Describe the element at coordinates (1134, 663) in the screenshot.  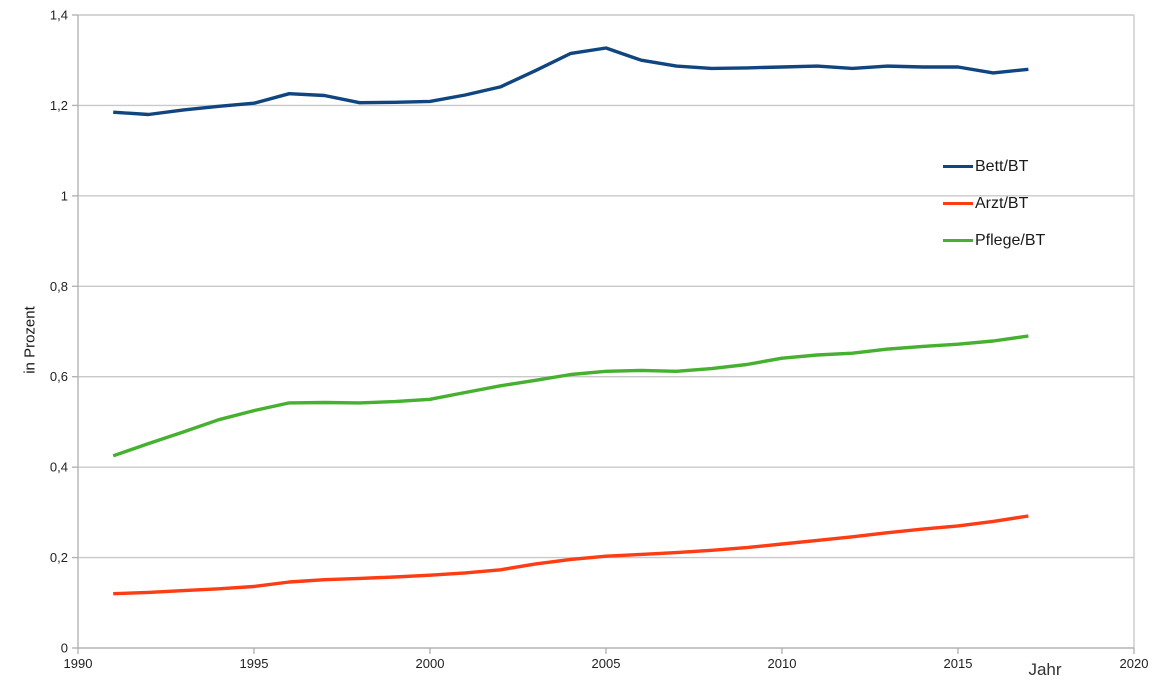
I see `x-tick-label: 2020` at that location.